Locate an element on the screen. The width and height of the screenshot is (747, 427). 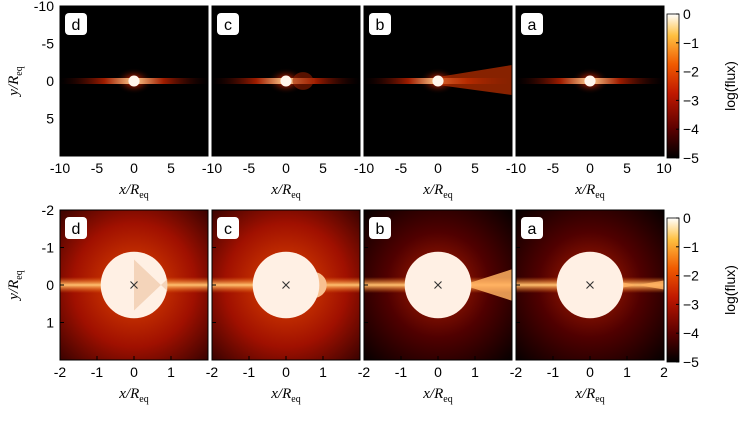
x-tick-label: 10 is located at coordinates (664, 168).